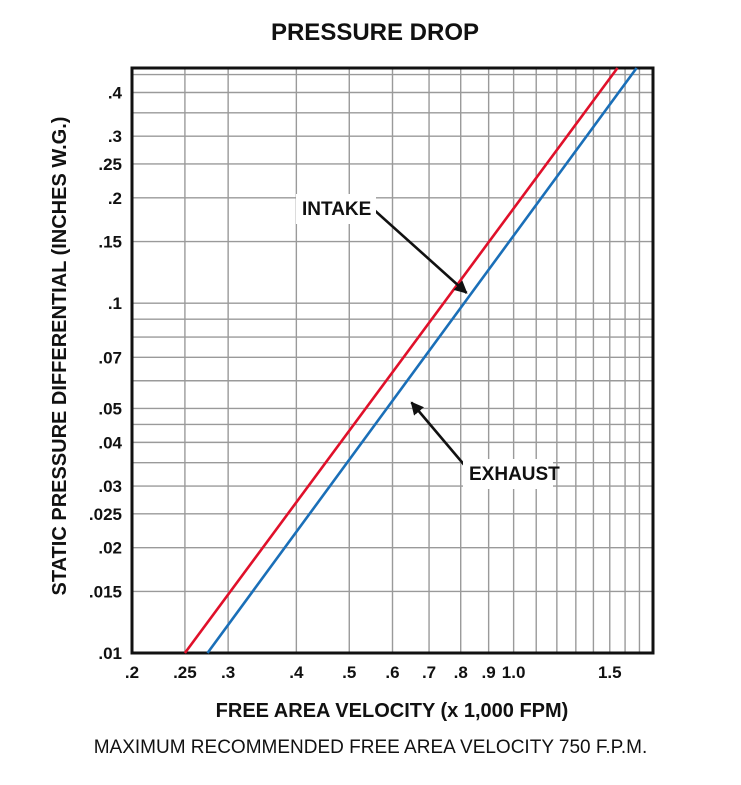  I want to click on y-tick-label: .25, so click(110, 164).